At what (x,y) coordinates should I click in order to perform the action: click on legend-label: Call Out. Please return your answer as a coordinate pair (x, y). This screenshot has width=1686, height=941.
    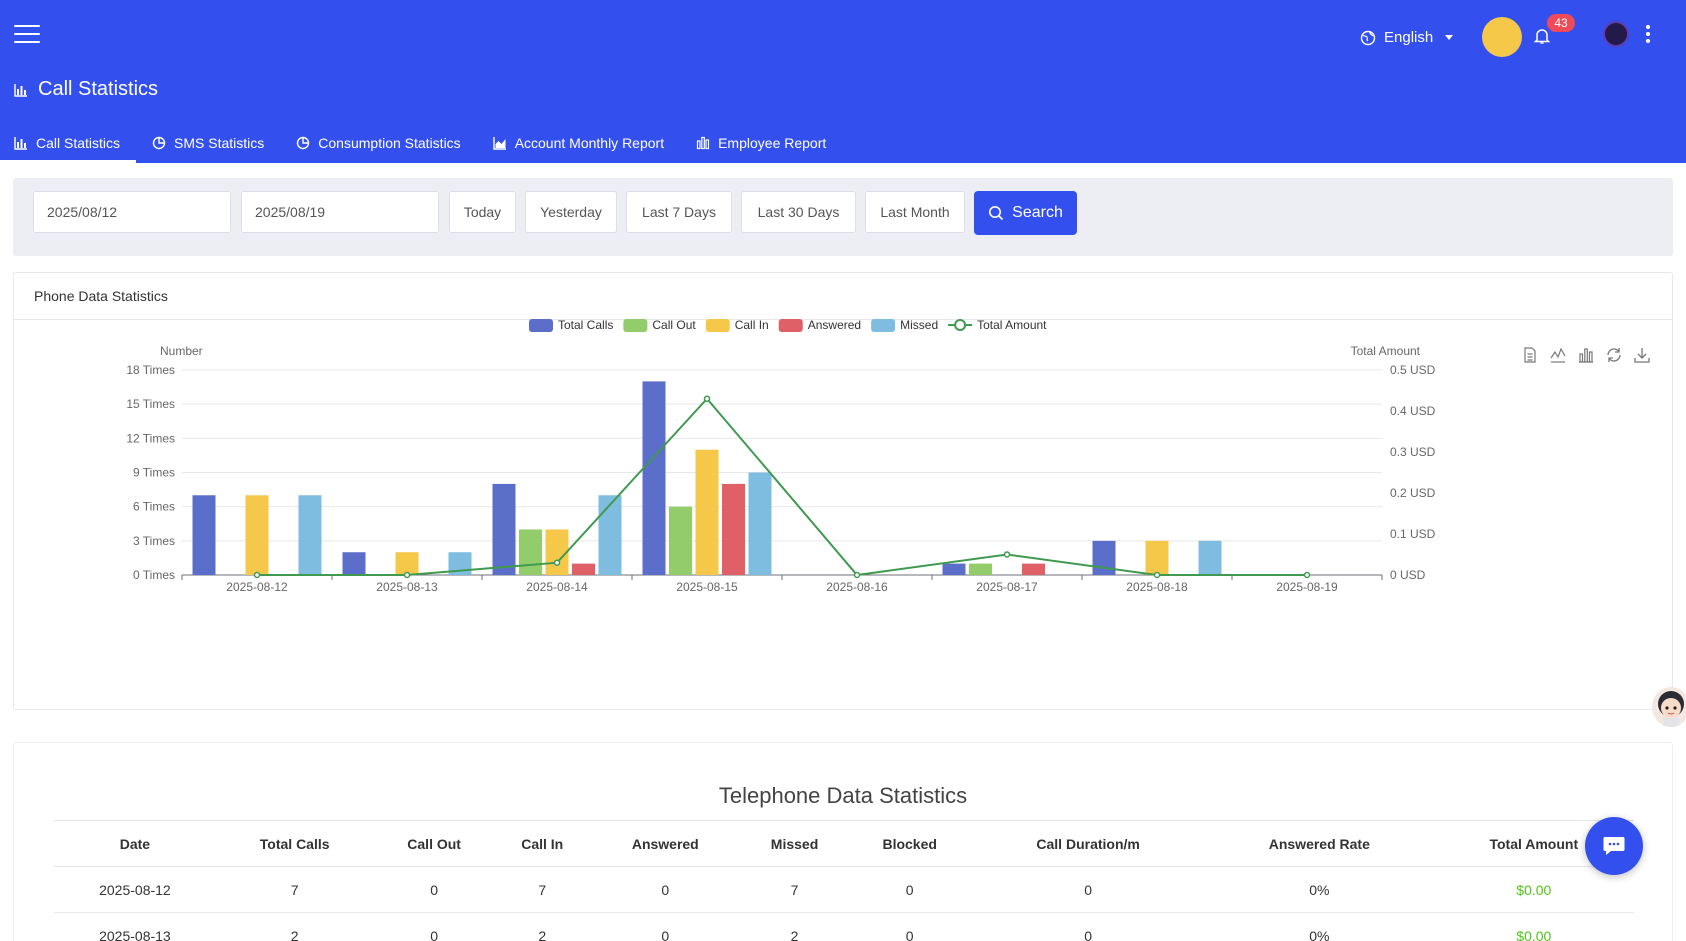
    Looking at the image, I should click on (674, 325).